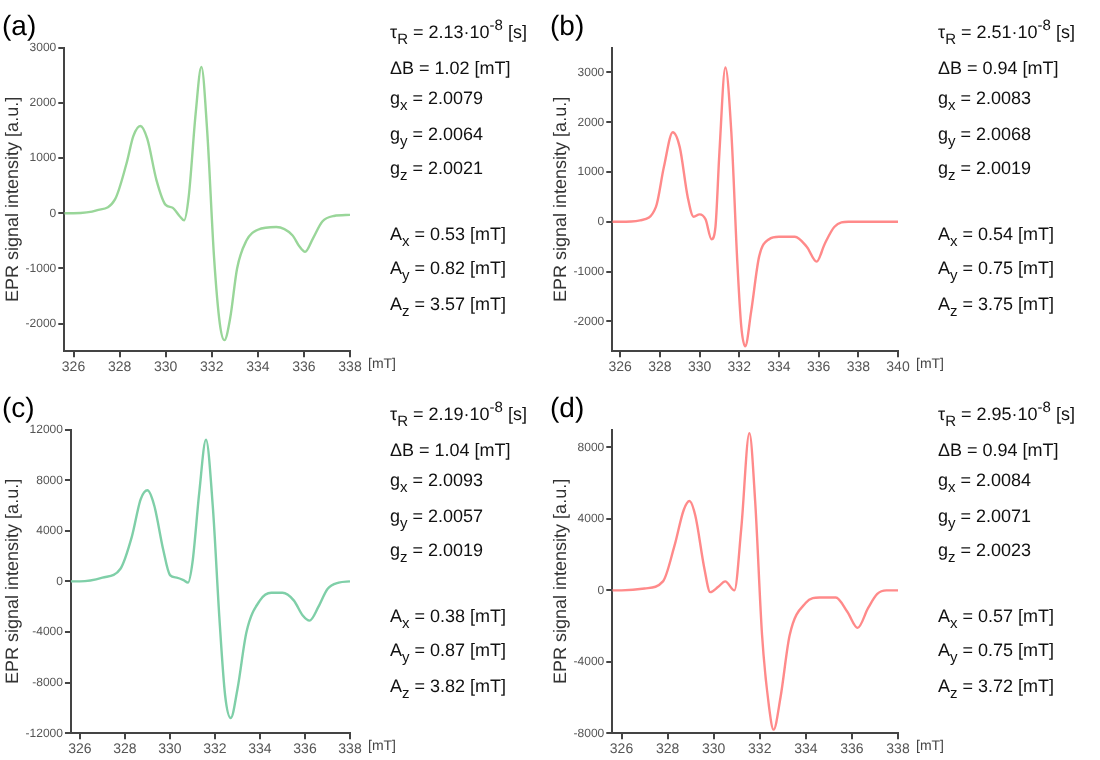  What do you see at coordinates (448, 237) in the screenshot?
I see `text: A$_{x}$ = 0.53 [mT]` at bounding box center [448, 237].